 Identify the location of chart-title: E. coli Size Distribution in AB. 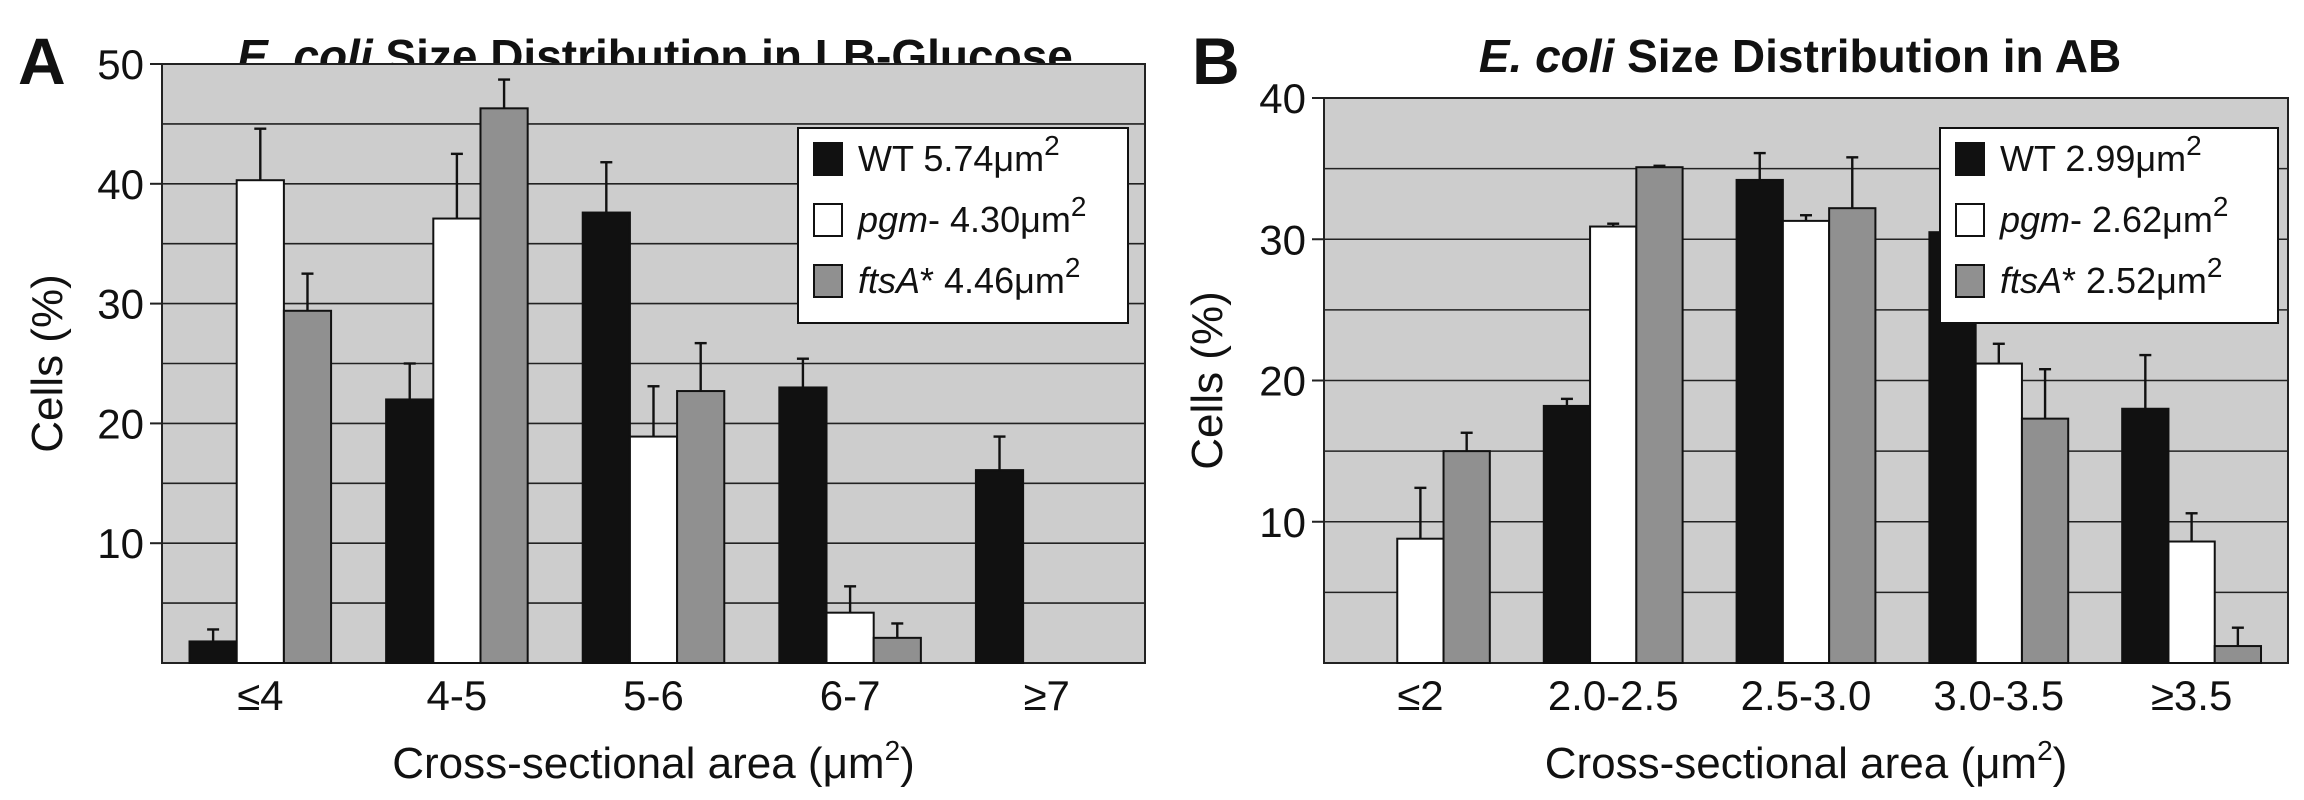
(1800, 56).